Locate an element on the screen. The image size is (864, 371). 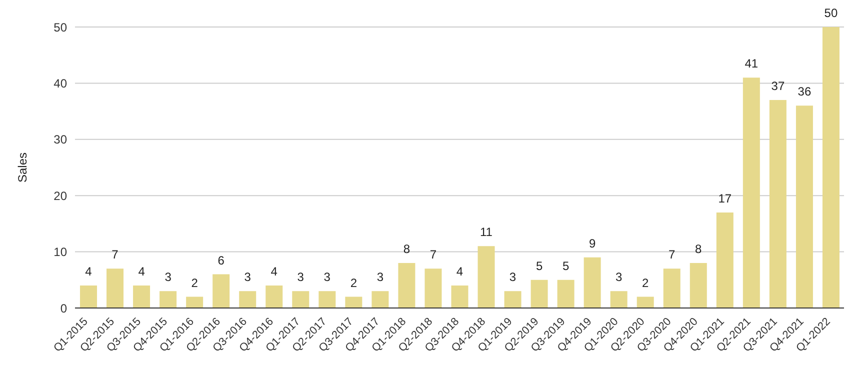
data-label: 9 is located at coordinates (592, 243).